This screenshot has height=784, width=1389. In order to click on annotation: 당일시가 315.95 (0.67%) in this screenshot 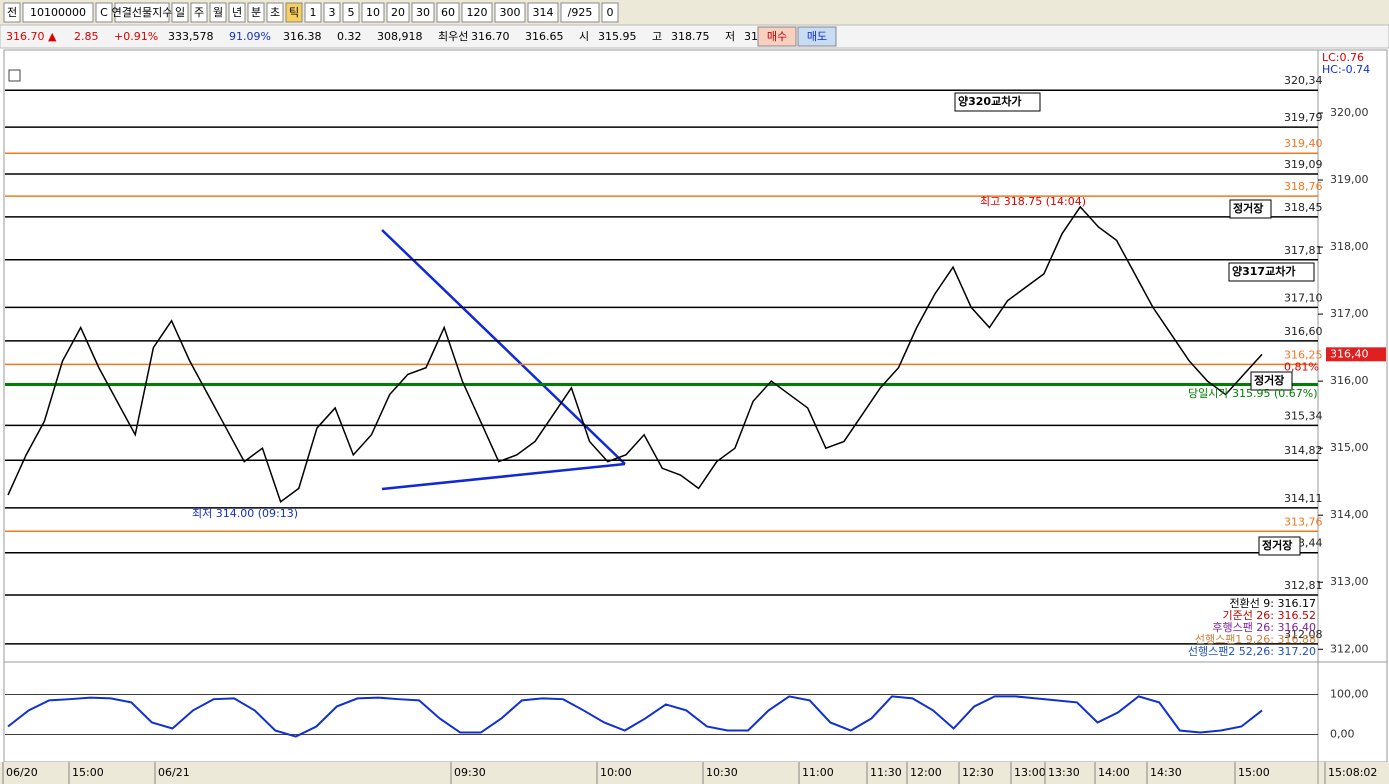, I will do `click(1253, 393)`.